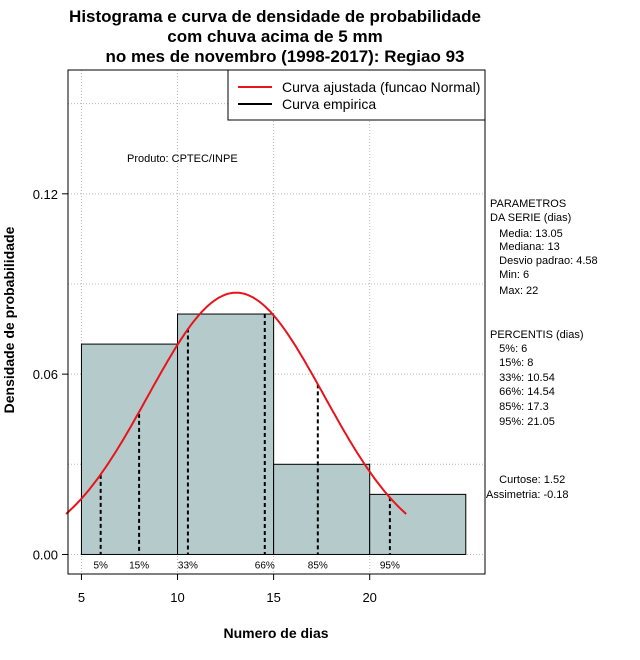  I want to click on parametros-line: Mediana: 13, so click(525, 247).